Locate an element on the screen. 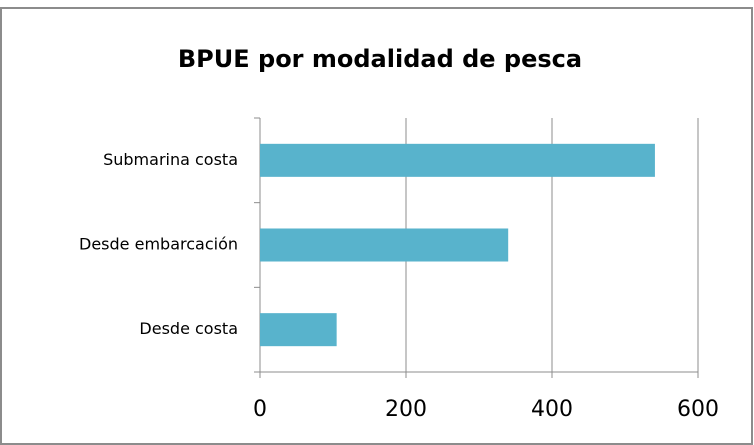  x-tick-label: 200 is located at coordinates (406, 409).